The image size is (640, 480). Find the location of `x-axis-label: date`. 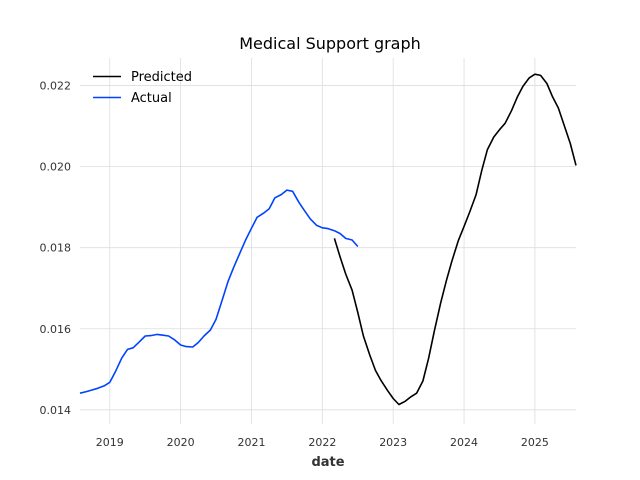

x-axis-label: date is located at coordinates (327, 462).